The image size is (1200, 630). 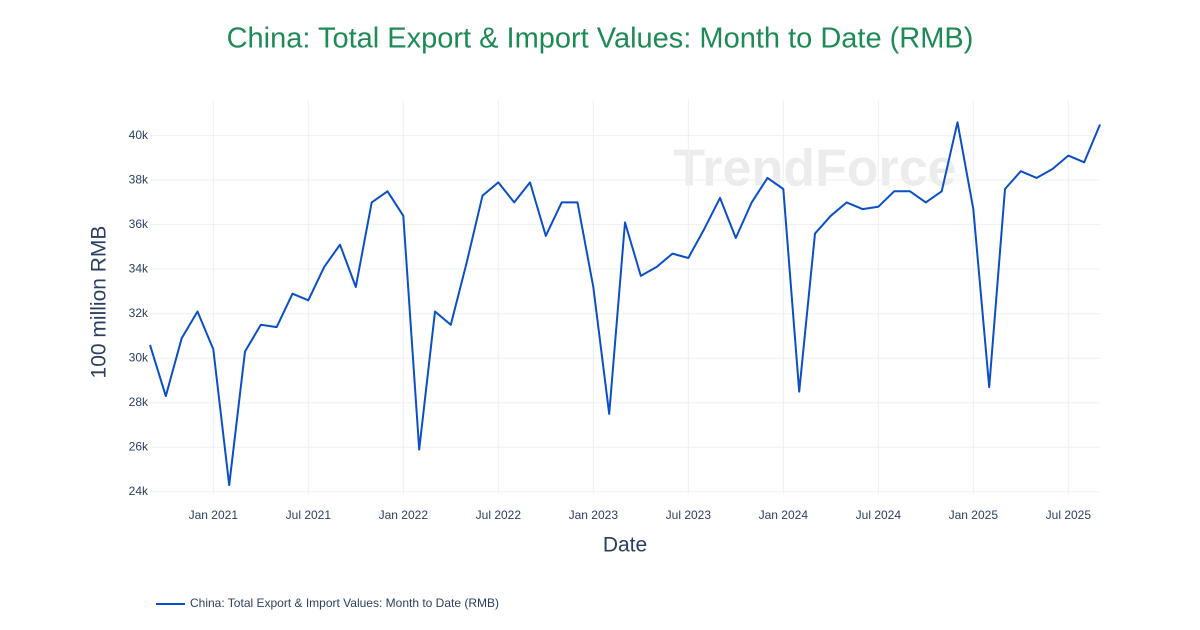 What do you see at coordinates (404, 515) in the screenshot?
I see `x-tick-label: Jan 2022` at bounding box center [404, 515].